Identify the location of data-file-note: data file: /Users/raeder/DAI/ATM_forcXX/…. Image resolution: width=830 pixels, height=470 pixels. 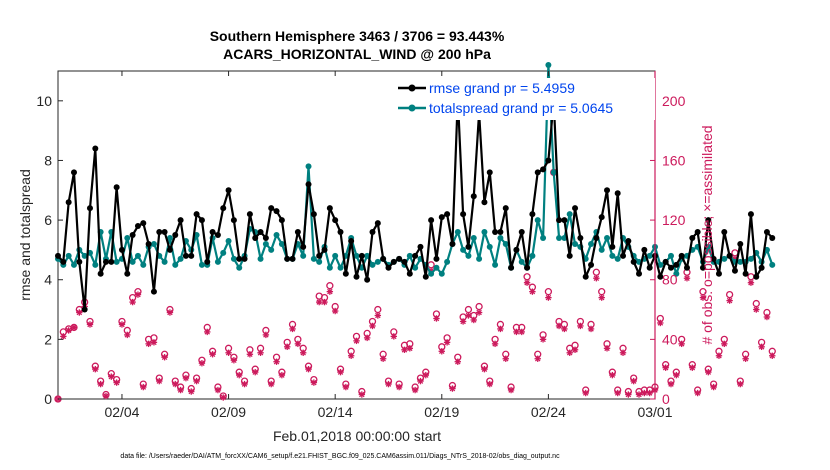
(340, 456).